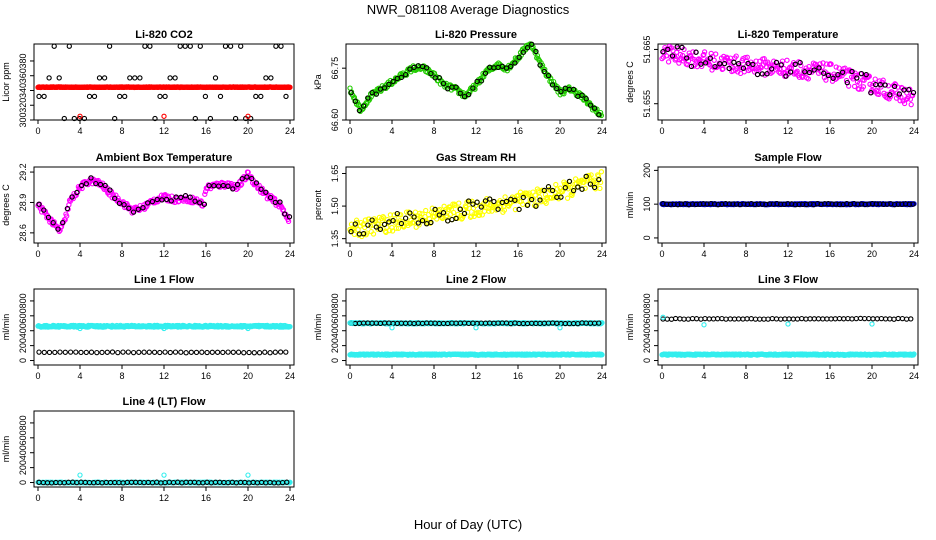  I want to click on y-tick-label: 51.665, so click(647, 50).